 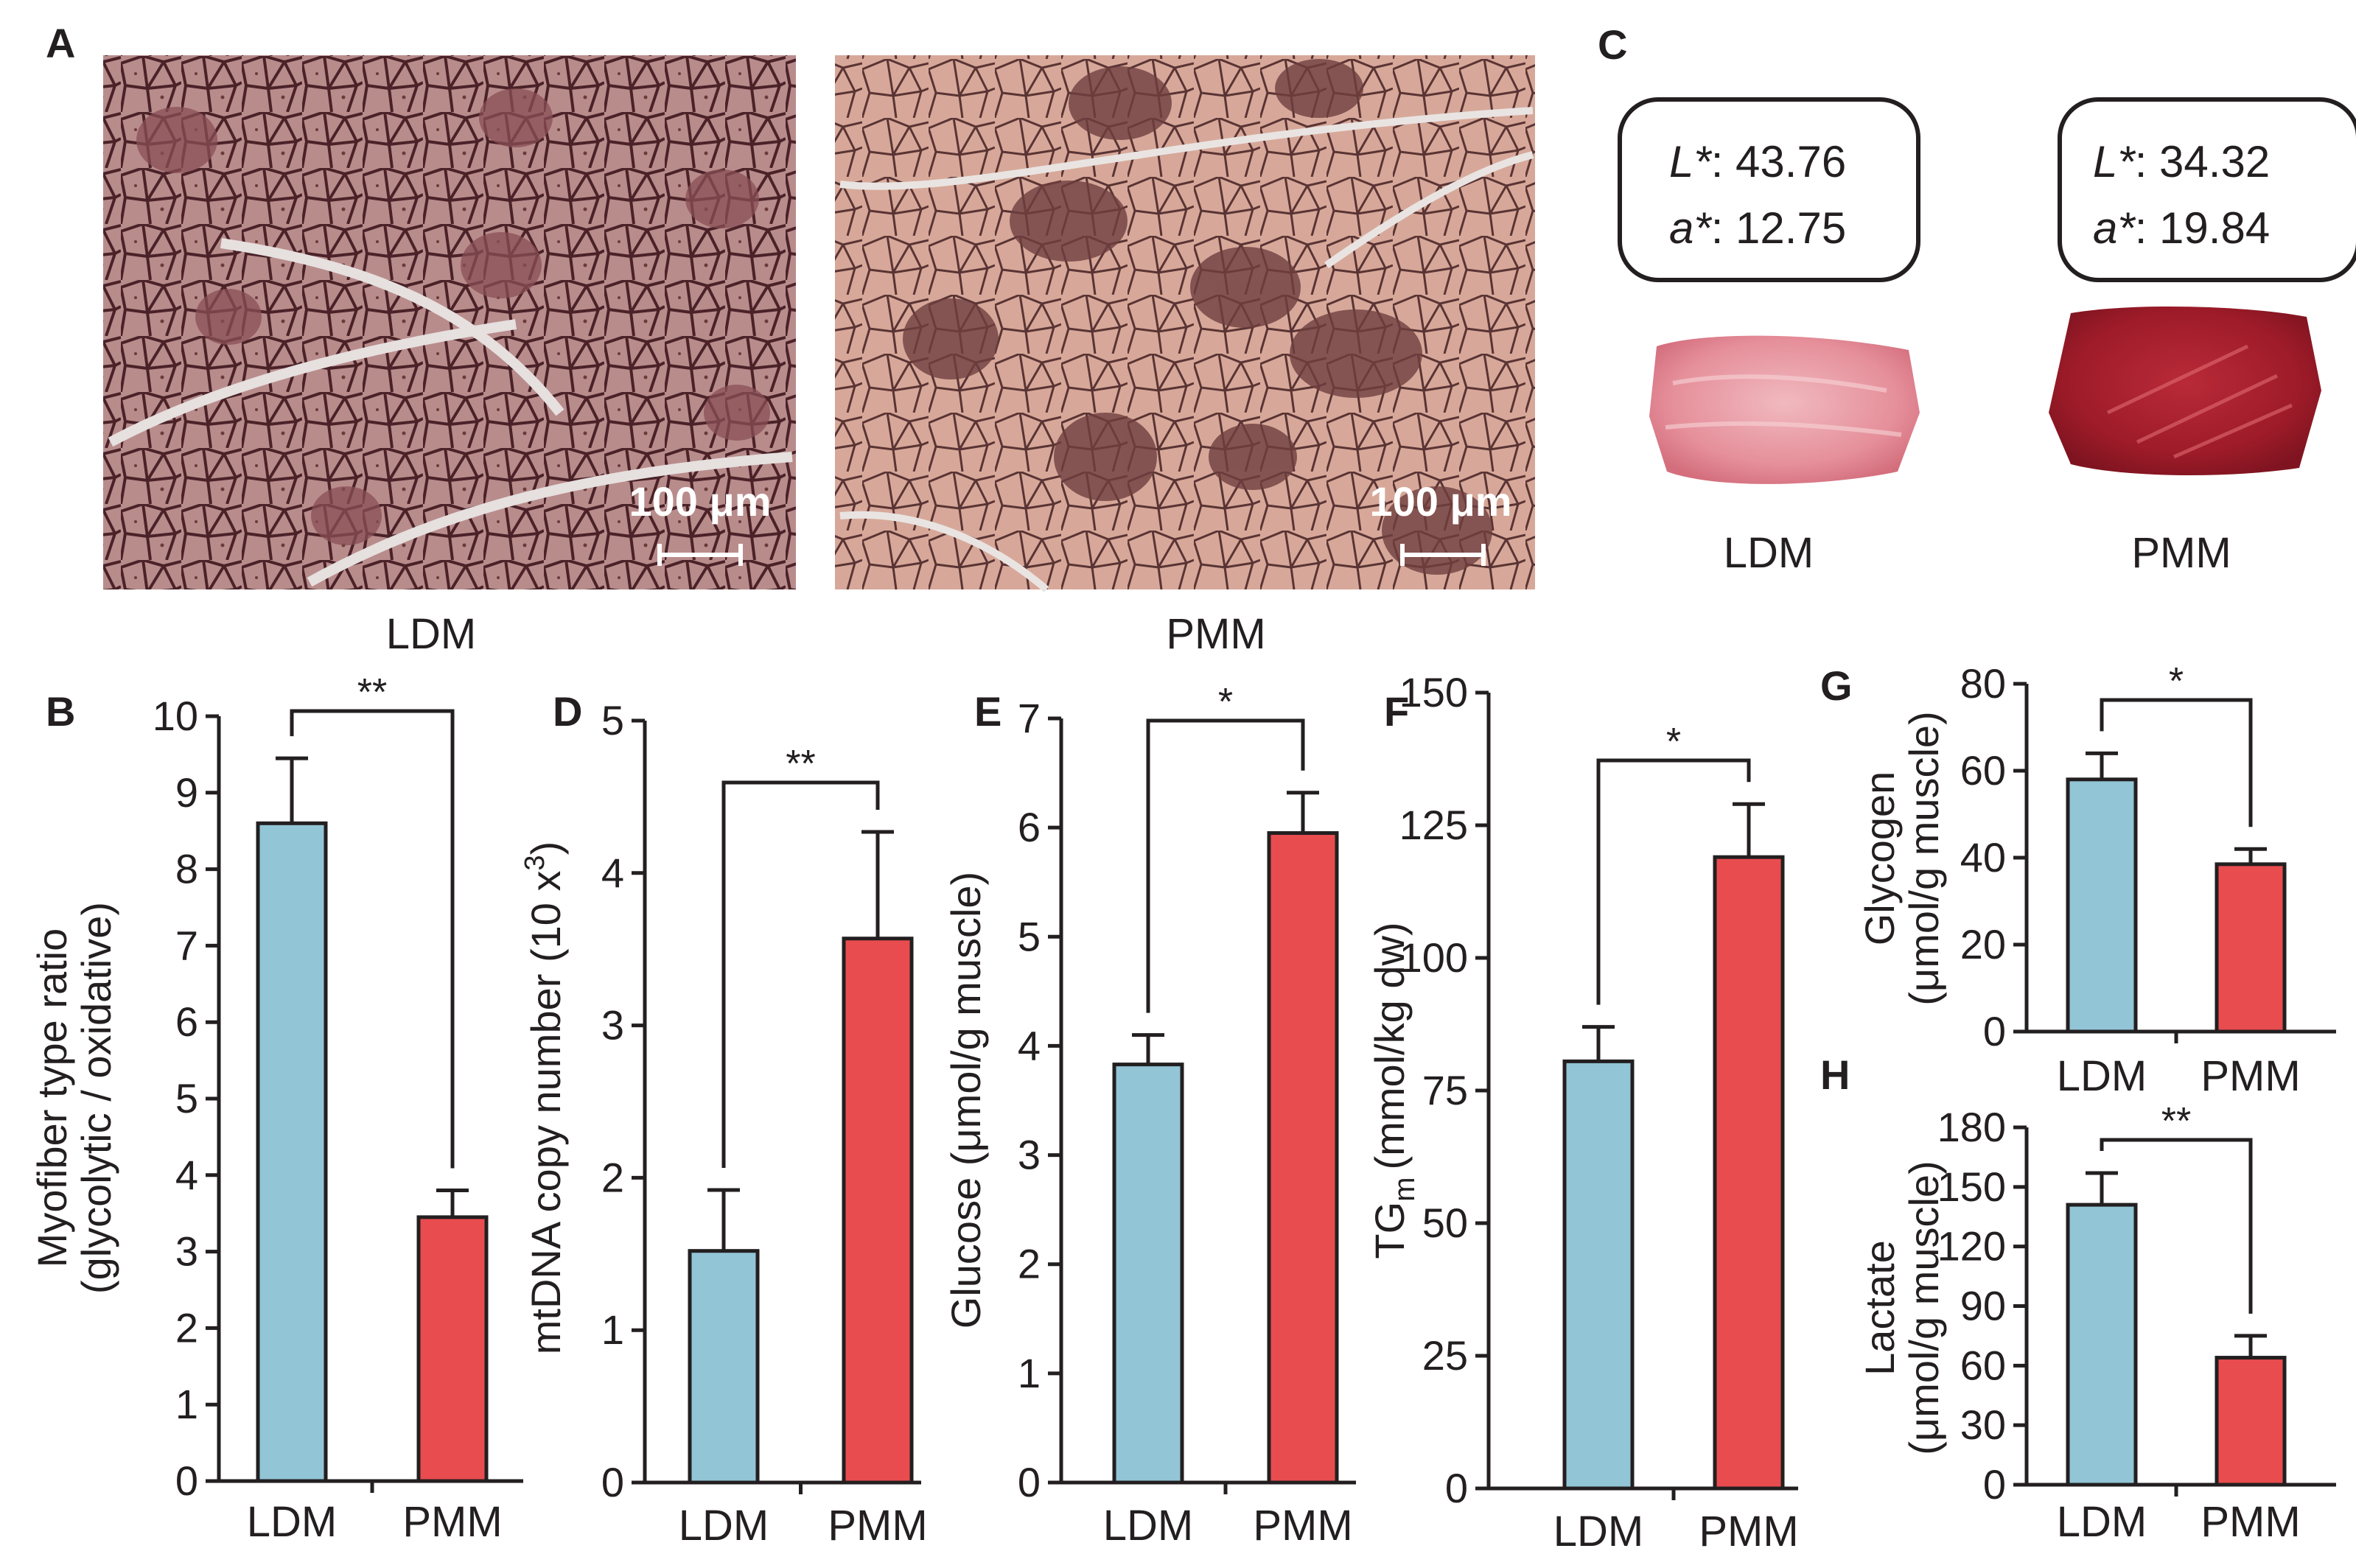 What do you see at coordinates (1983, 1424) in the screenshot?
I see `y-tick-label: 30` at bounding box center [1983, 1424].